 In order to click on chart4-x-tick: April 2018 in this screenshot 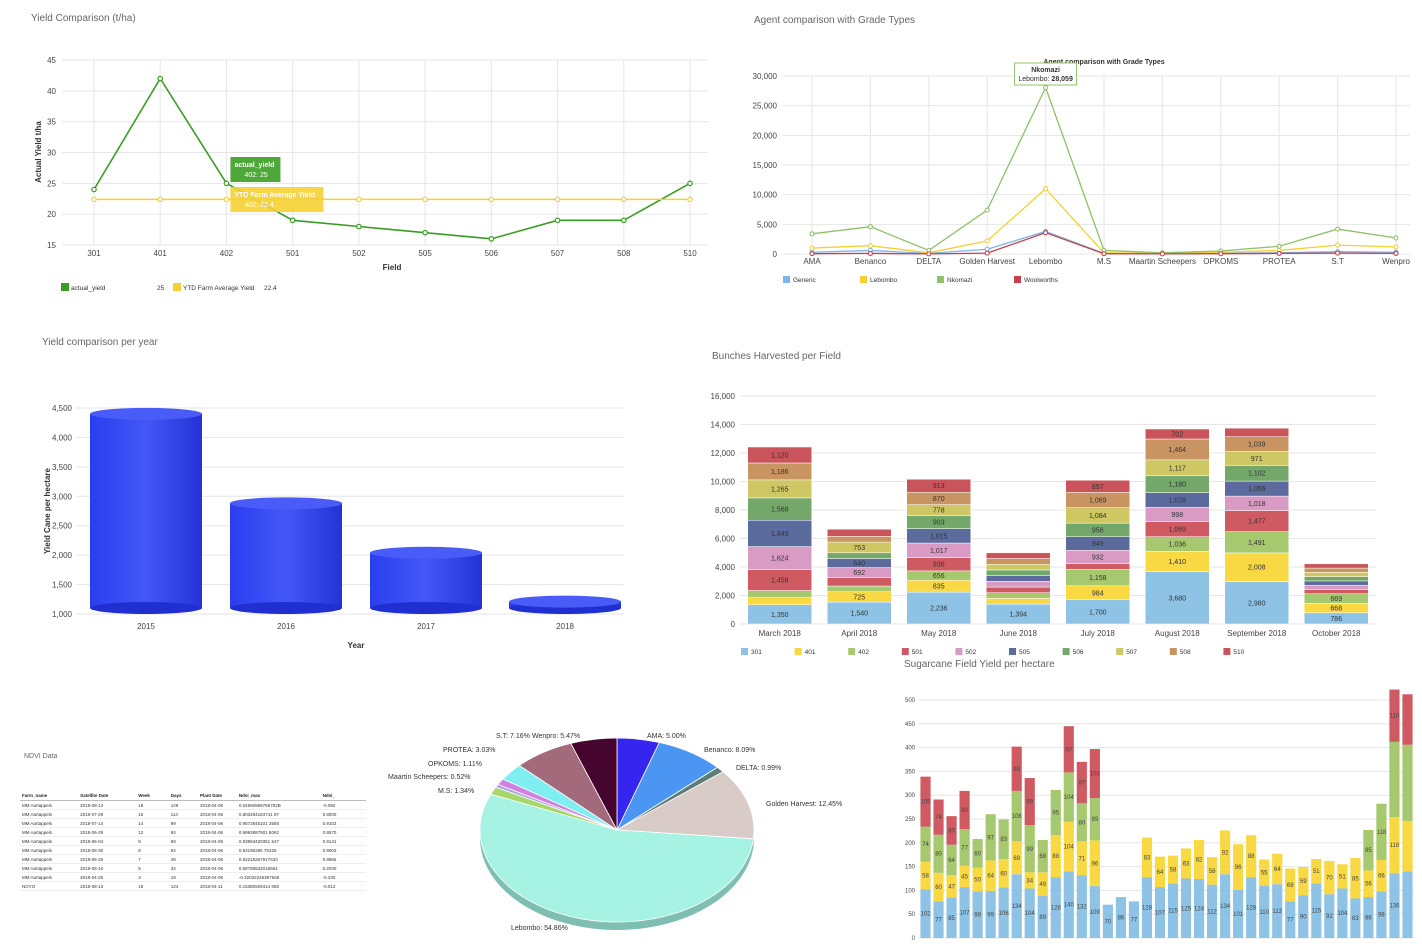, I will do `click(859, 633)`.